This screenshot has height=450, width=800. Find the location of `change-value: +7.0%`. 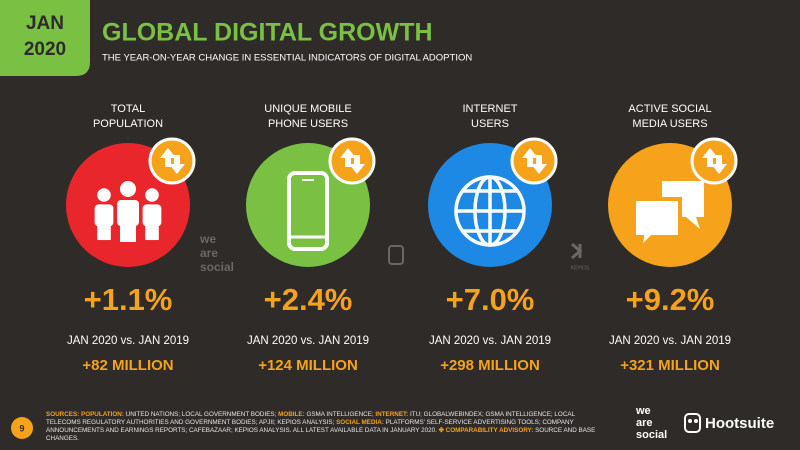

change-value: +7.0% is located at coordinates (490, 299).